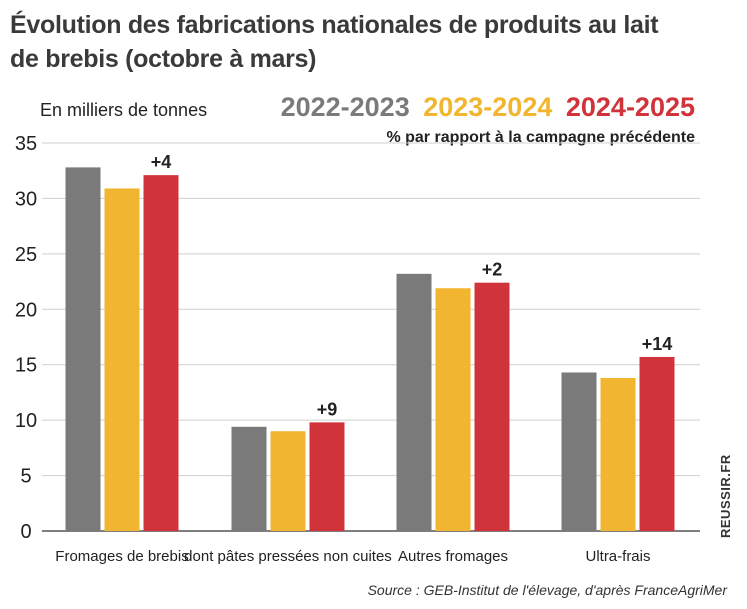 This screenshot has height=609, width=747. What do you see at coordinates (26, 199) in the screenshot?
I see `y-tick-label: 30` at bounding box center [26, 199].